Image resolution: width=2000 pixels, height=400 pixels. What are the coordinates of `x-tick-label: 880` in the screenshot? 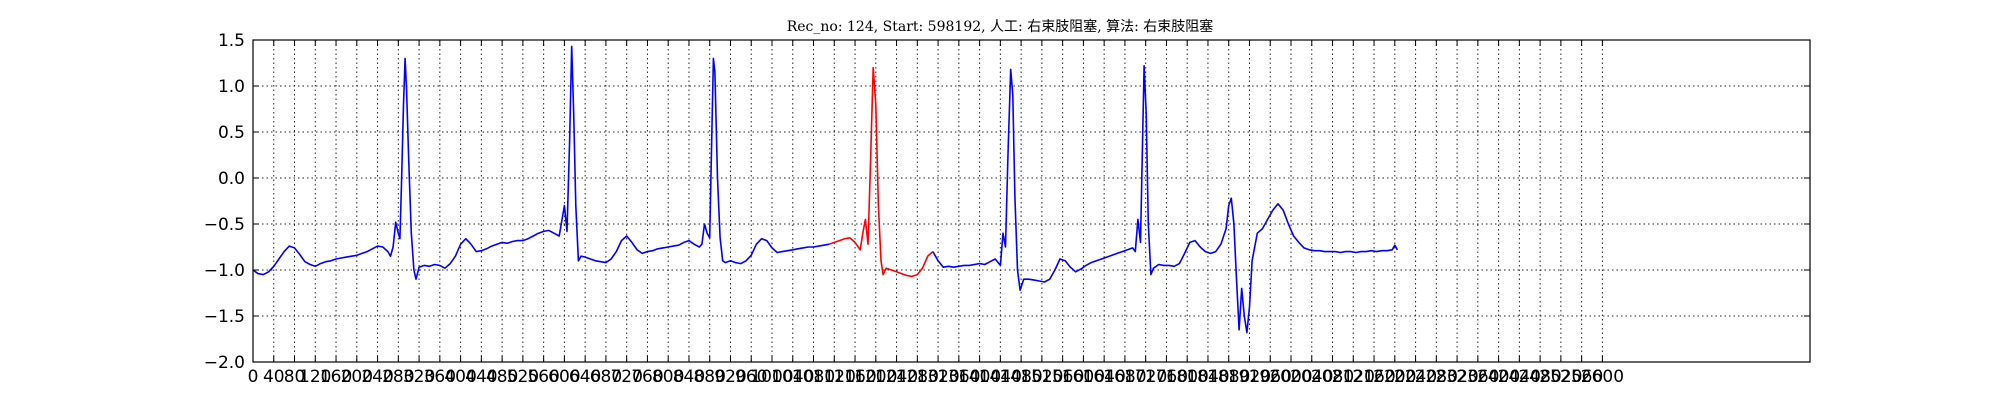 It's located at (709, 377).